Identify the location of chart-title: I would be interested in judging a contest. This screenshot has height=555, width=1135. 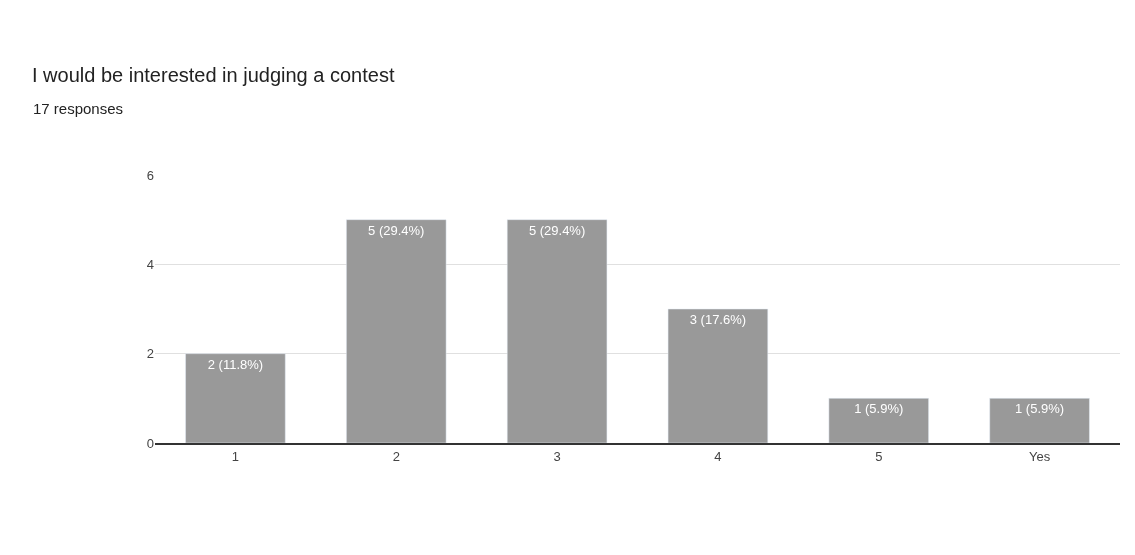
(213, 75).